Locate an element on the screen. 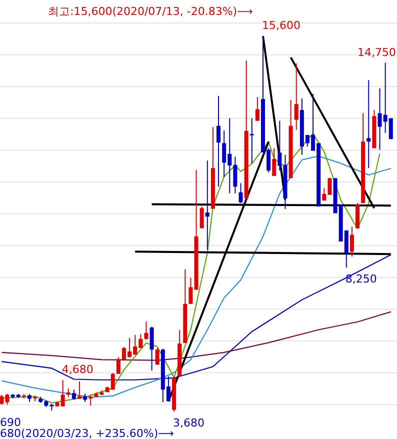 The image size is (397, 439). annotation: 8,250 is located at coordinates (361, 279).